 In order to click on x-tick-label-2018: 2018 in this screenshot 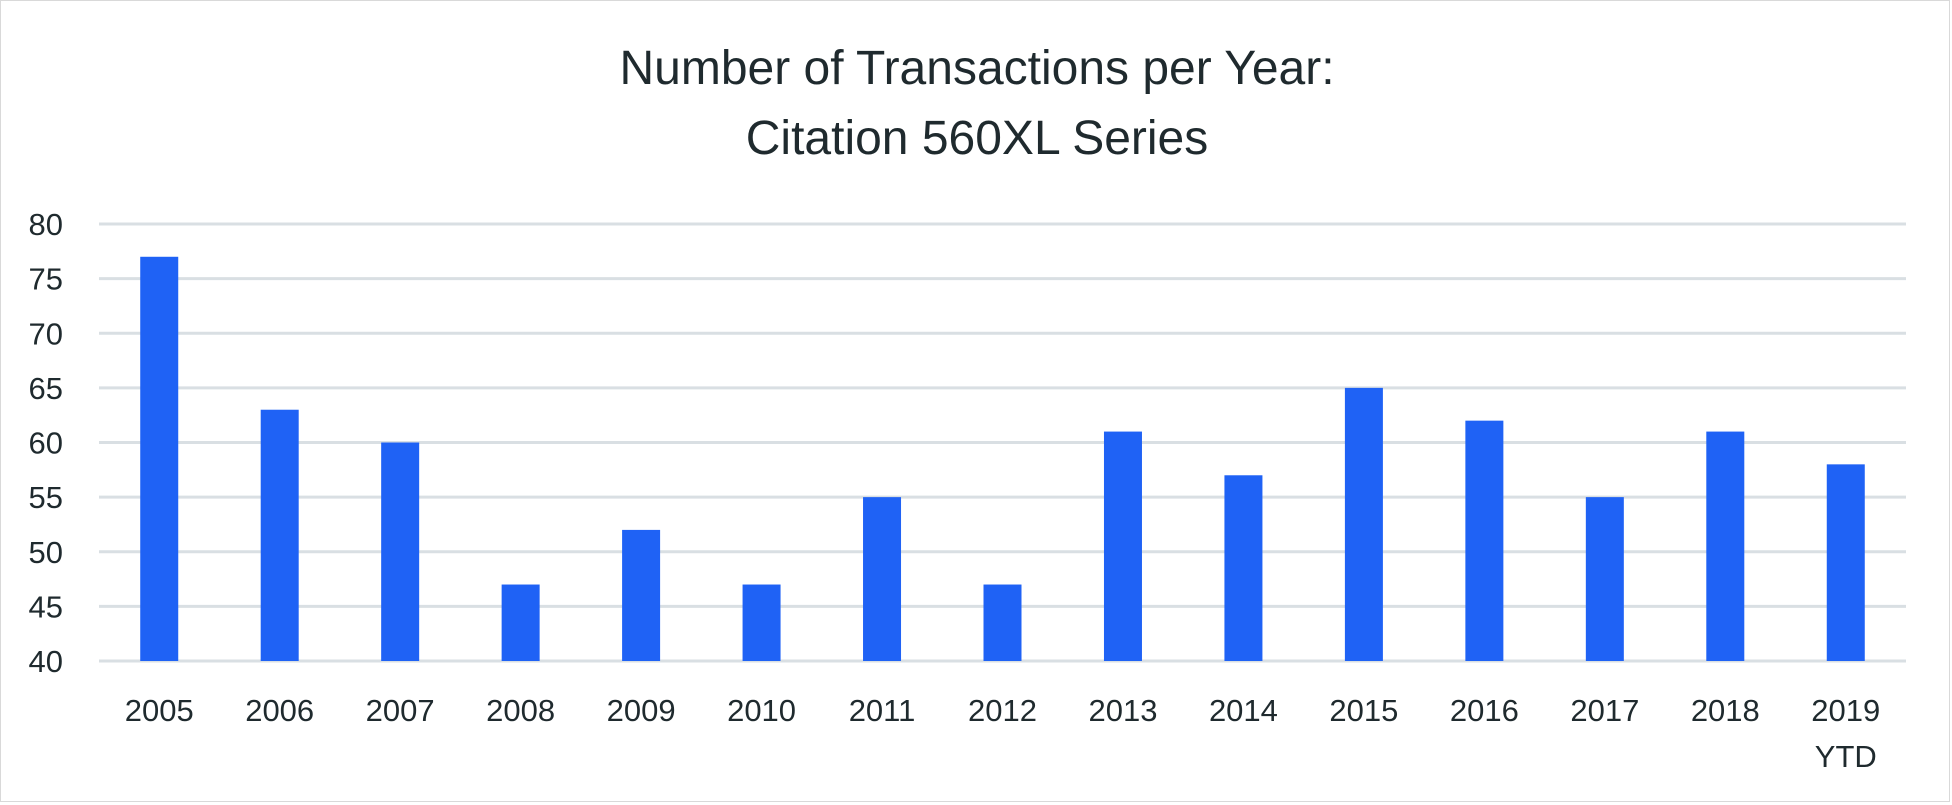, I will do `click(1725, 710)`.